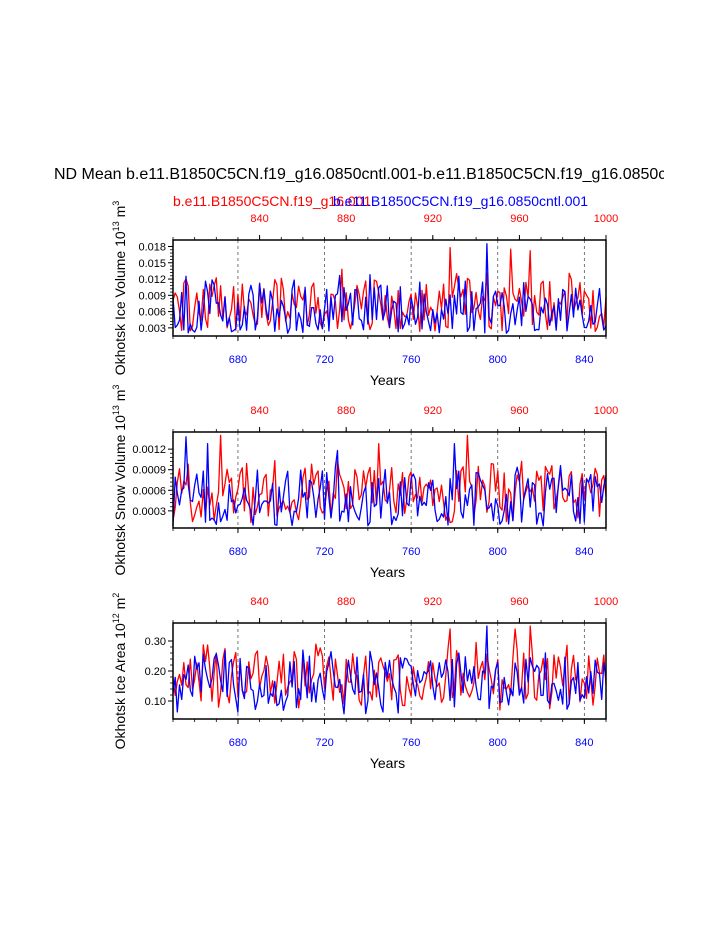 The height and width of the screenshot is (935, 723). What do you see at coordinates (119, 671) in the screenshot?
I see `y-axis-title: Okhotsk Ice Area 1012 m2` at bounding box center [119, 671].